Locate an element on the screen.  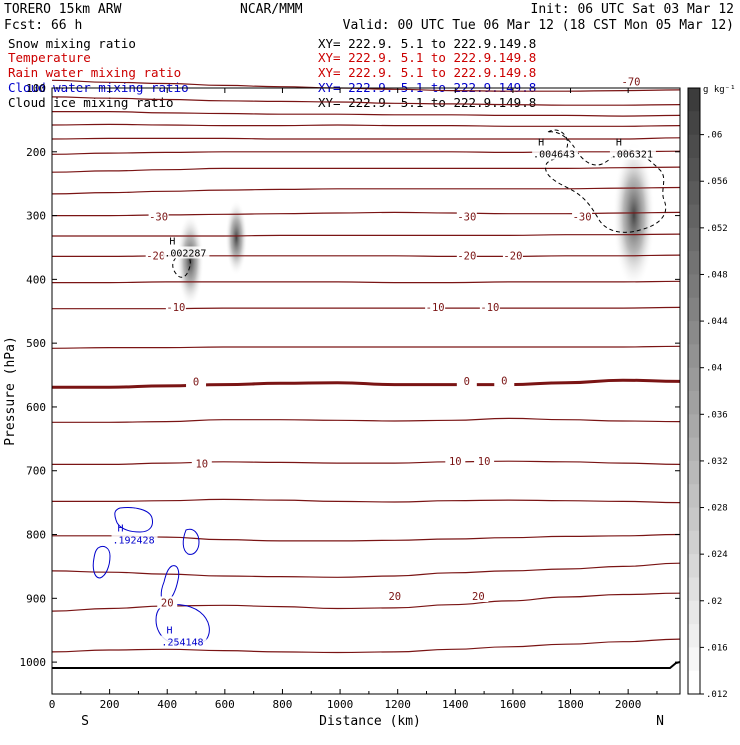
colorbar-label: .024 is located at coordinates (717, 555).